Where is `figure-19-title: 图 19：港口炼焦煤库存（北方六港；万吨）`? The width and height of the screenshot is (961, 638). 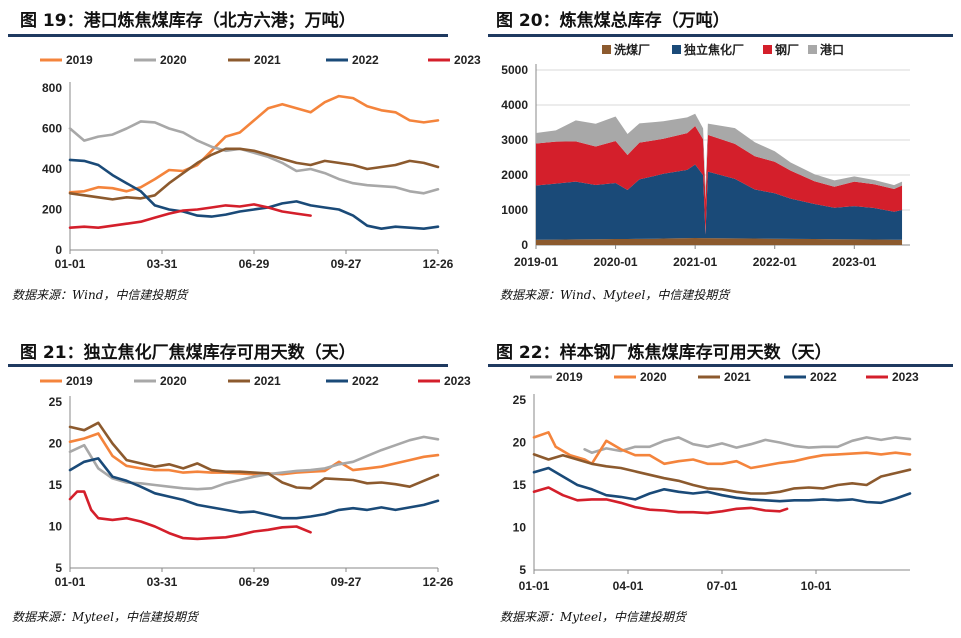 figure-19-title: 图 19：港口炼焦煤库存（北方六港；万吨） is located at coordinates (188, 21).